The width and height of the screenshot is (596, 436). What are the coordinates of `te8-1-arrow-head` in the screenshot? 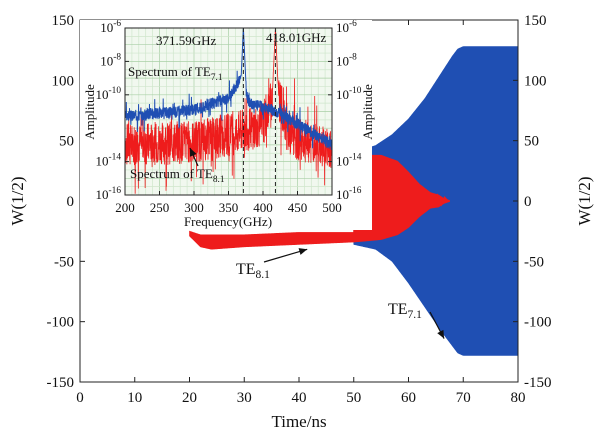 It's located at (303, 251).